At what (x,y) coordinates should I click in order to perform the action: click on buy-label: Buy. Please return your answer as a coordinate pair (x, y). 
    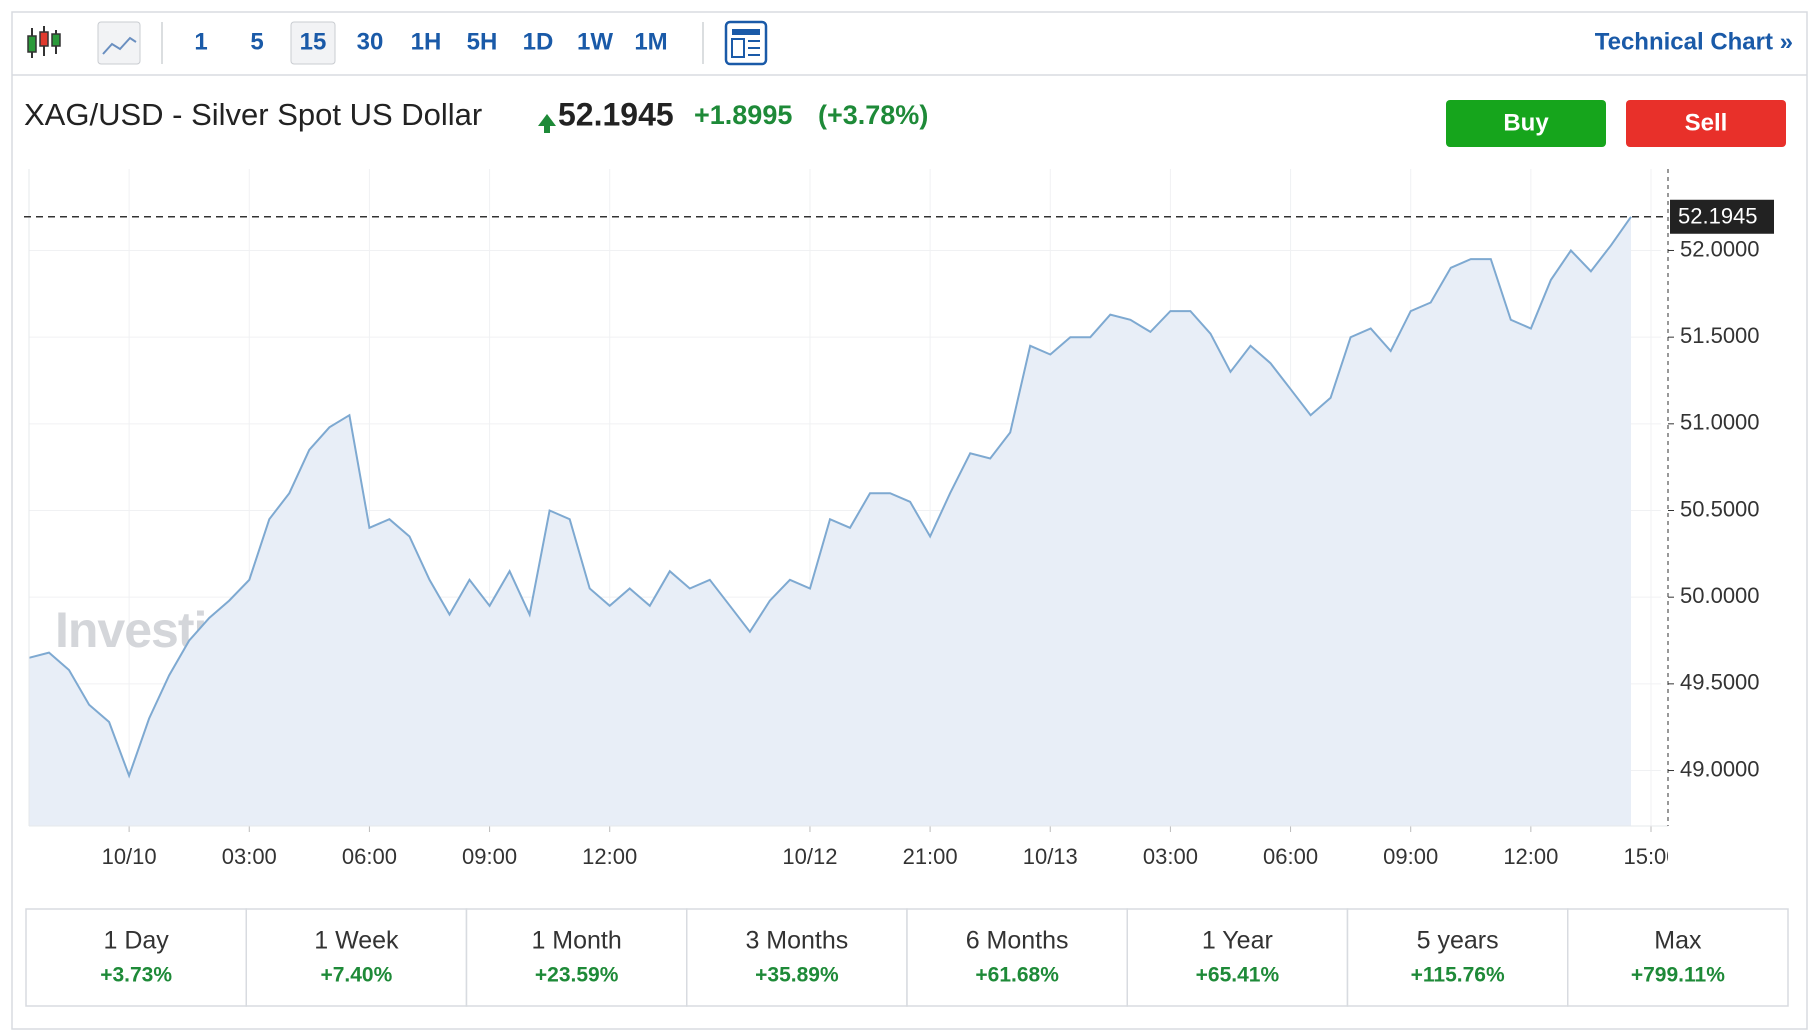
    Looking at the image, I should click on (1526, 122).